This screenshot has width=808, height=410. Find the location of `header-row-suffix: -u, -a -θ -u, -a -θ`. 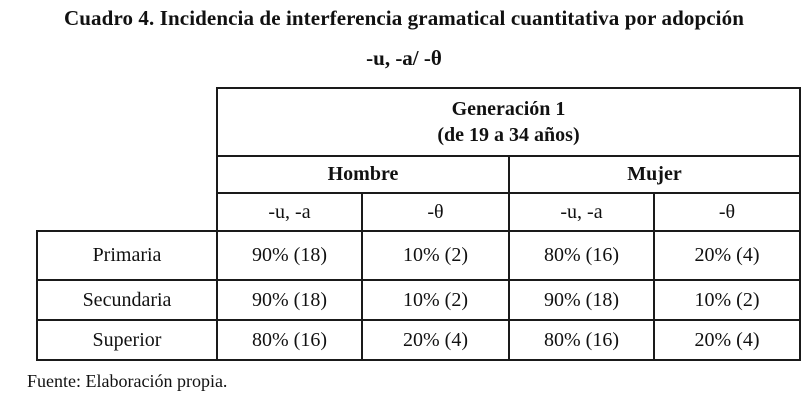

header-row-suffix: -u, -a -θ -u, -a -θ is located at coordinates (419, 212).